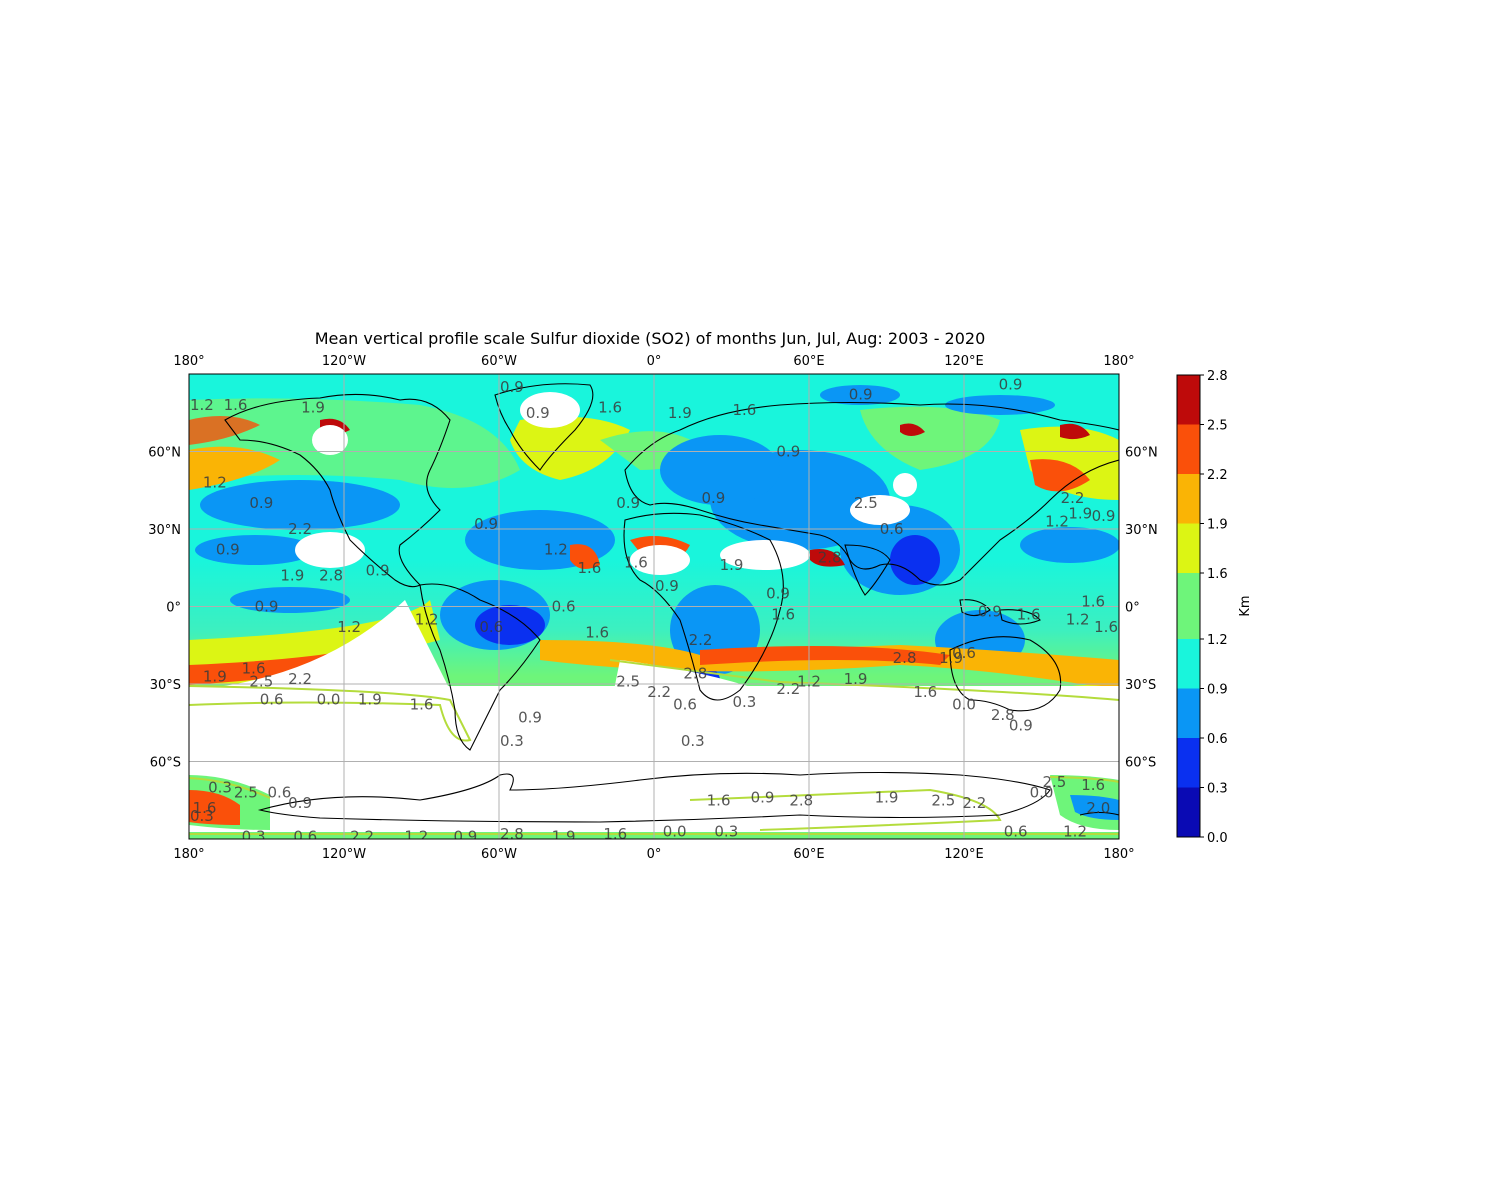 This screenshot has width=1500, height=1200. What do you see at coordinates (1217, 574) in the screenshot?
I see `colorbar-tick-label: 1.6` at bounding box center [1217, 574].